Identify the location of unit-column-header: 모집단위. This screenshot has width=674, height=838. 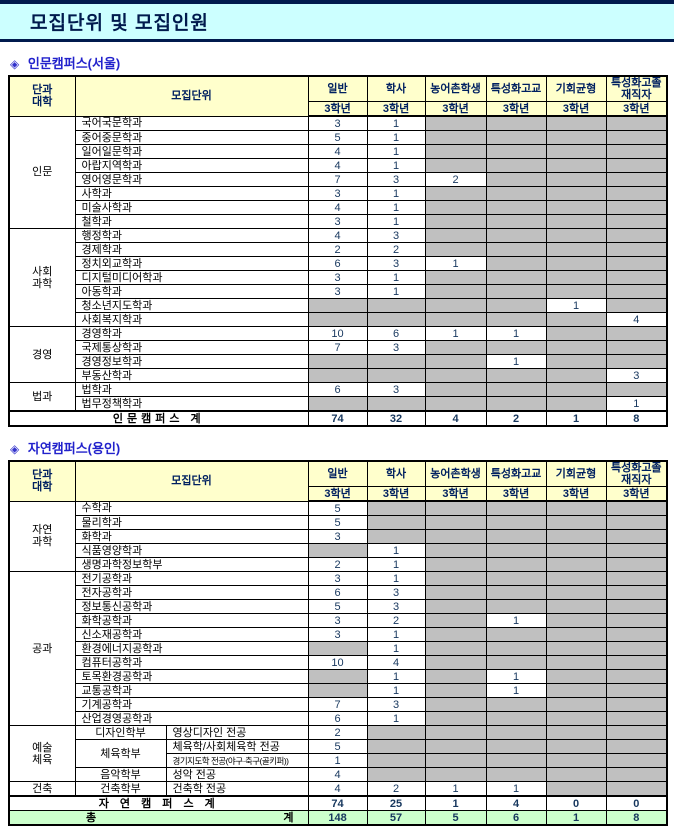
(191, 96).